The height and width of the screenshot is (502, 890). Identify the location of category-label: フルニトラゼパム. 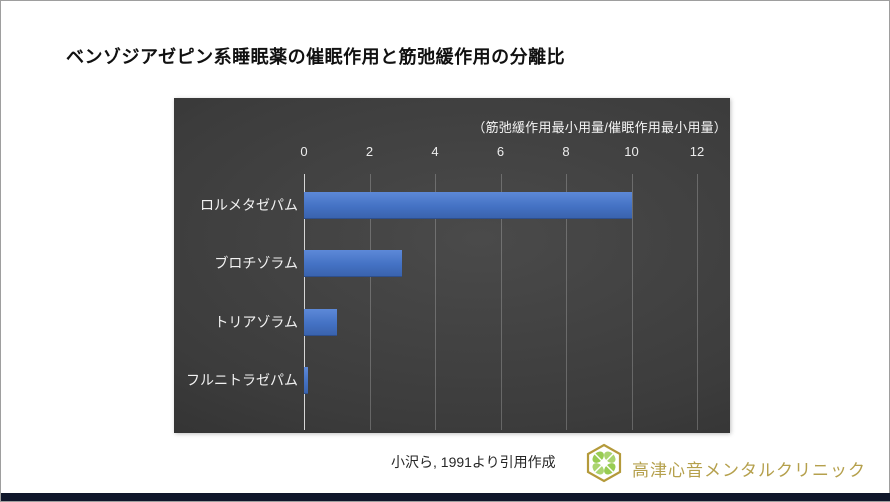
(242, 380).